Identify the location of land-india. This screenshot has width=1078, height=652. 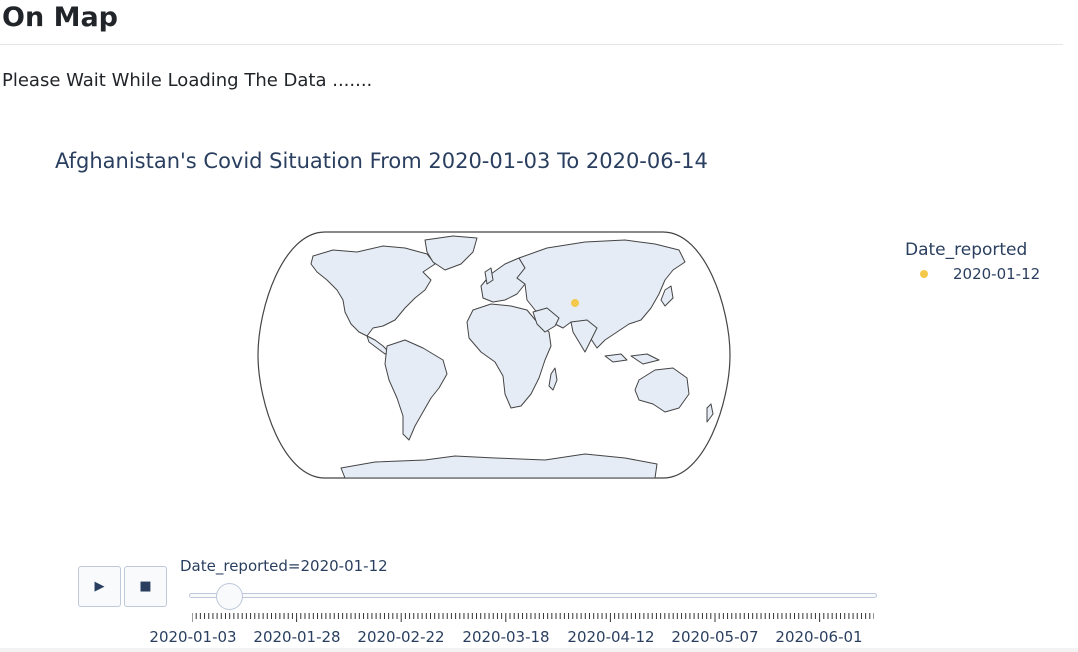
(584, 336).